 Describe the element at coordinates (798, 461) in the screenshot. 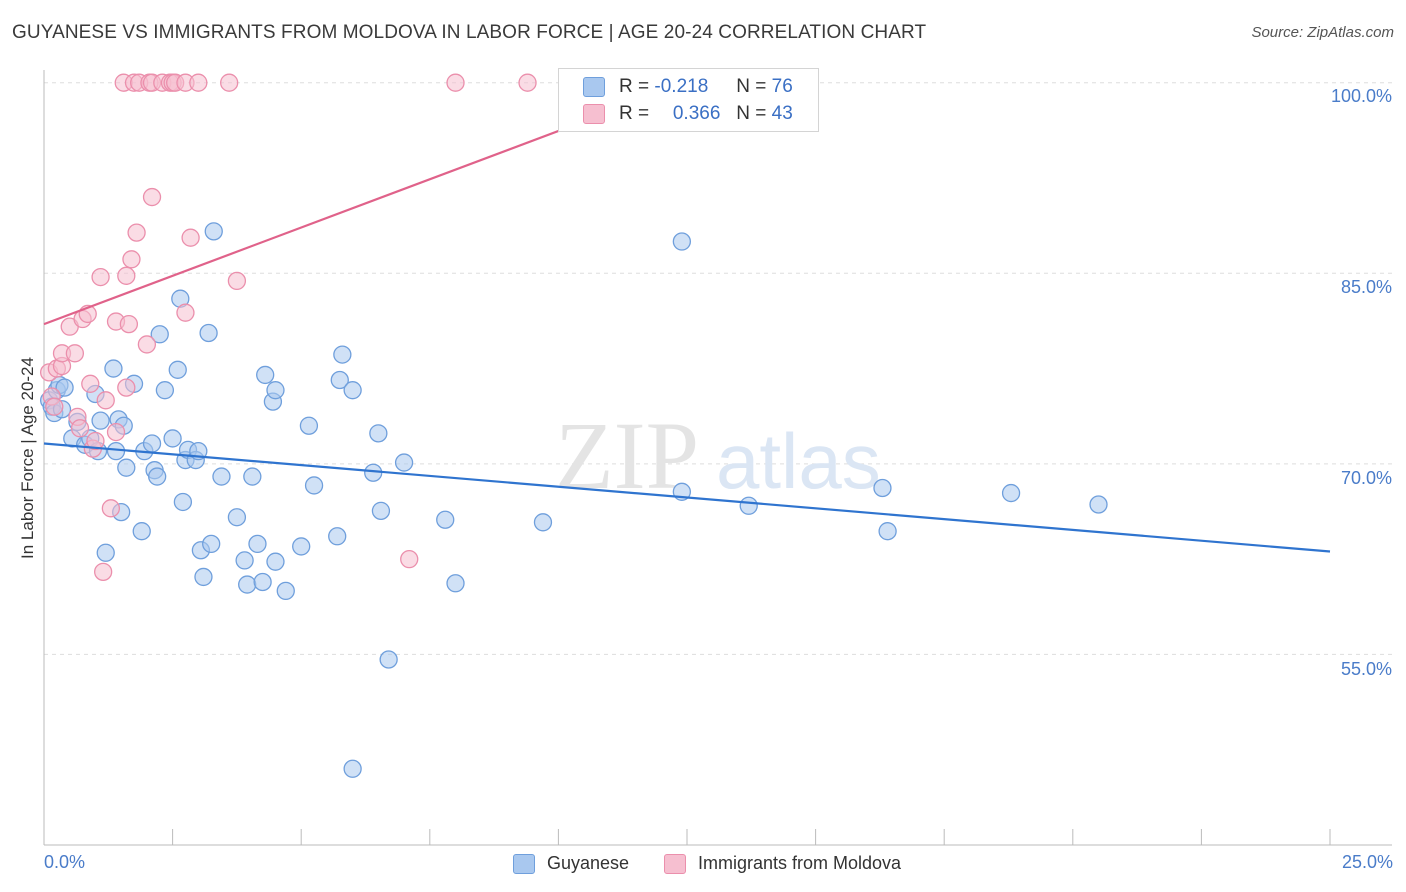

I see `watermark-atlas: atlas` at that location.